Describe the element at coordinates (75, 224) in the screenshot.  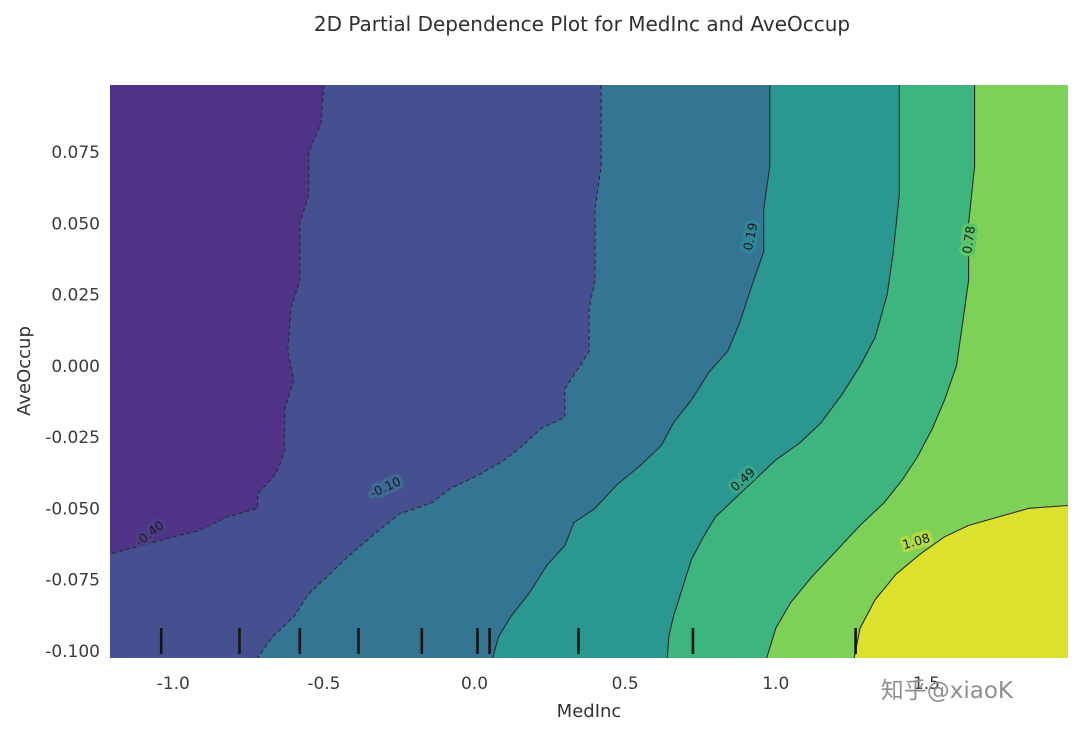
I see `y-tick-label: 0.050` at that location.